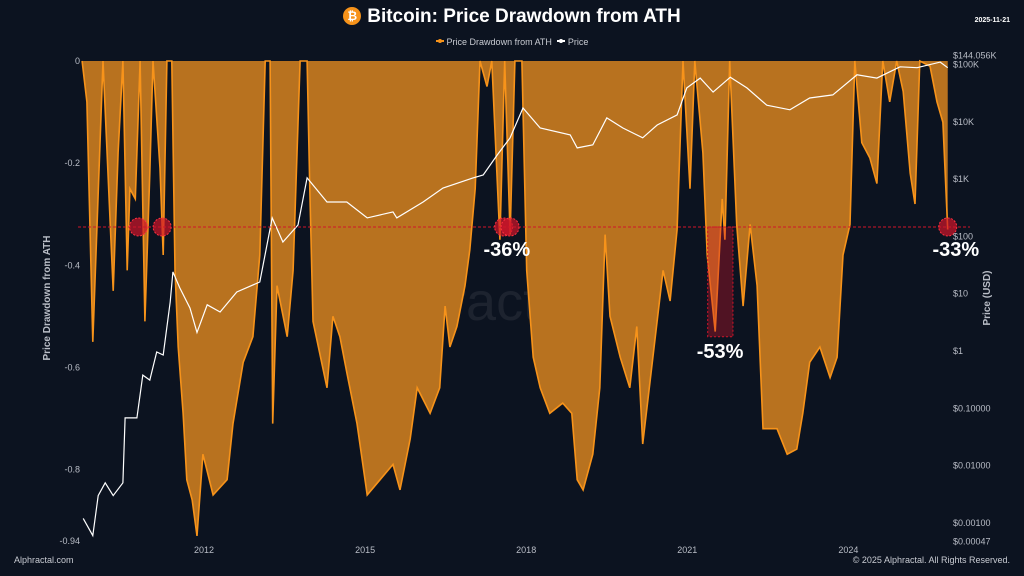 The image size is (1024, 576). What do you see at coordinates (972, 466) in the screenshot?
I see `y-right-tick-label: $0.01000` at bounding box center [972, 466].